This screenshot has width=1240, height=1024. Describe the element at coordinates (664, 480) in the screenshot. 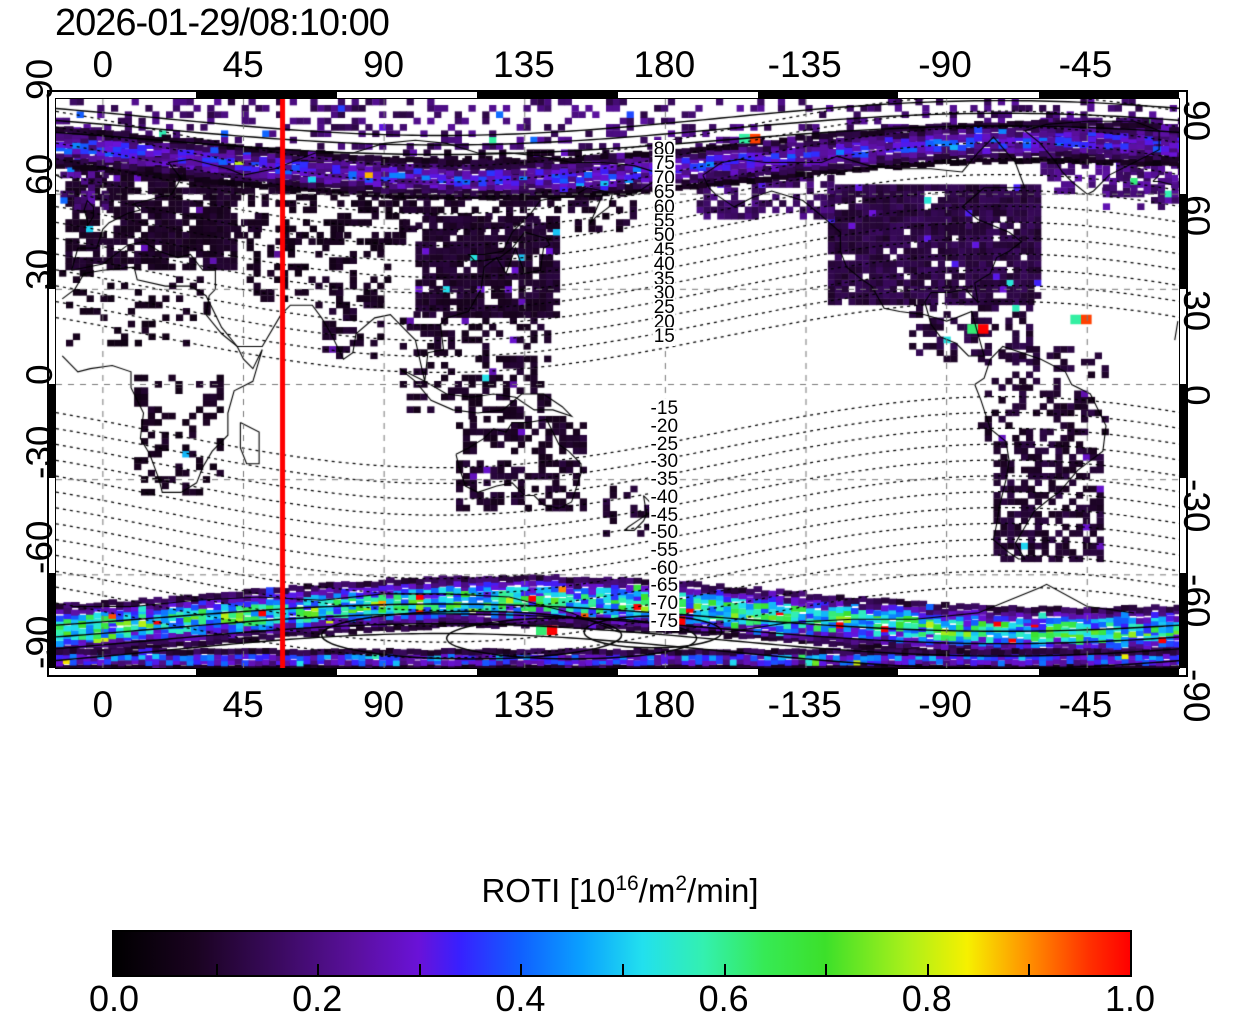

I see `mlat-contour-label: -35` at that location.